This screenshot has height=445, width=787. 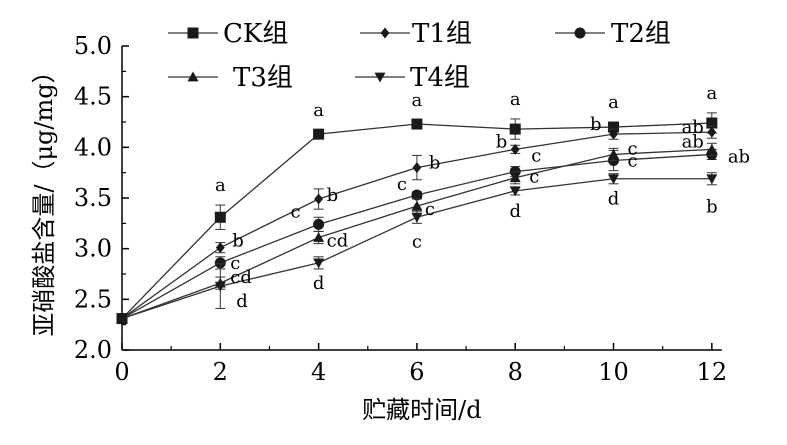 I want to click on legend-item: T3组, so click(x=230, y=78).